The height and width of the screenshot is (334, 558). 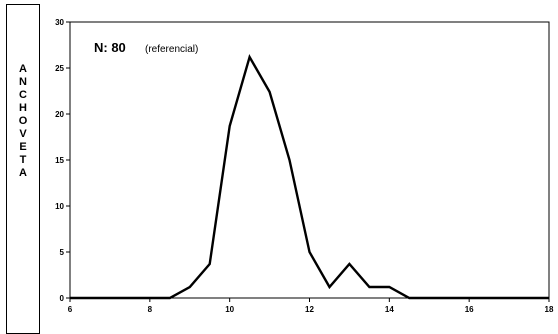 I want to click on y-tick-label: 5, so click(x=62, y=252).